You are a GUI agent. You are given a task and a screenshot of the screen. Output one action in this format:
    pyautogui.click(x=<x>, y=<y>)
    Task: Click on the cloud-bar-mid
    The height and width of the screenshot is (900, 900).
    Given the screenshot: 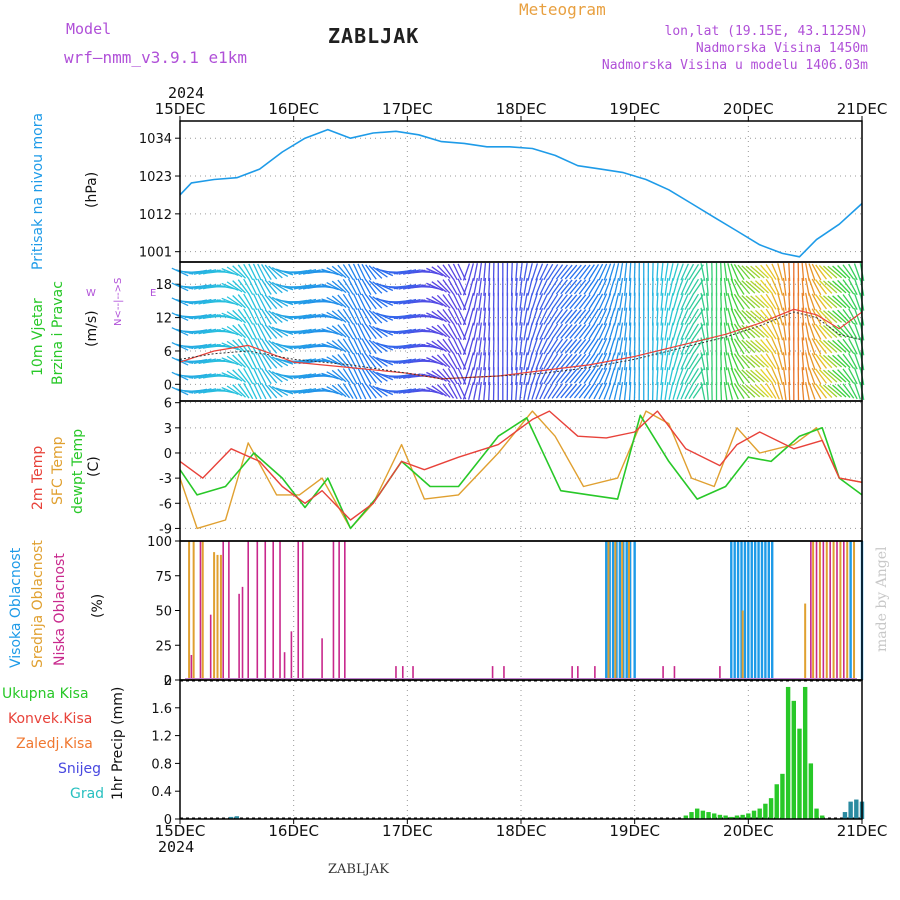 What is the action you would take?
    pyautogui.click(x=826, y=610)
    